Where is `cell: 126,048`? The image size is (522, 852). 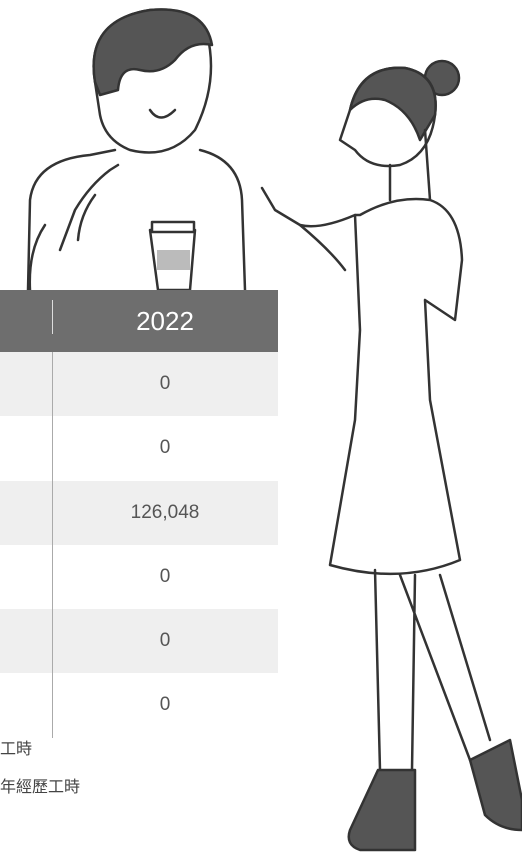 cell: 126,048 is located at coordinates (165, 512).